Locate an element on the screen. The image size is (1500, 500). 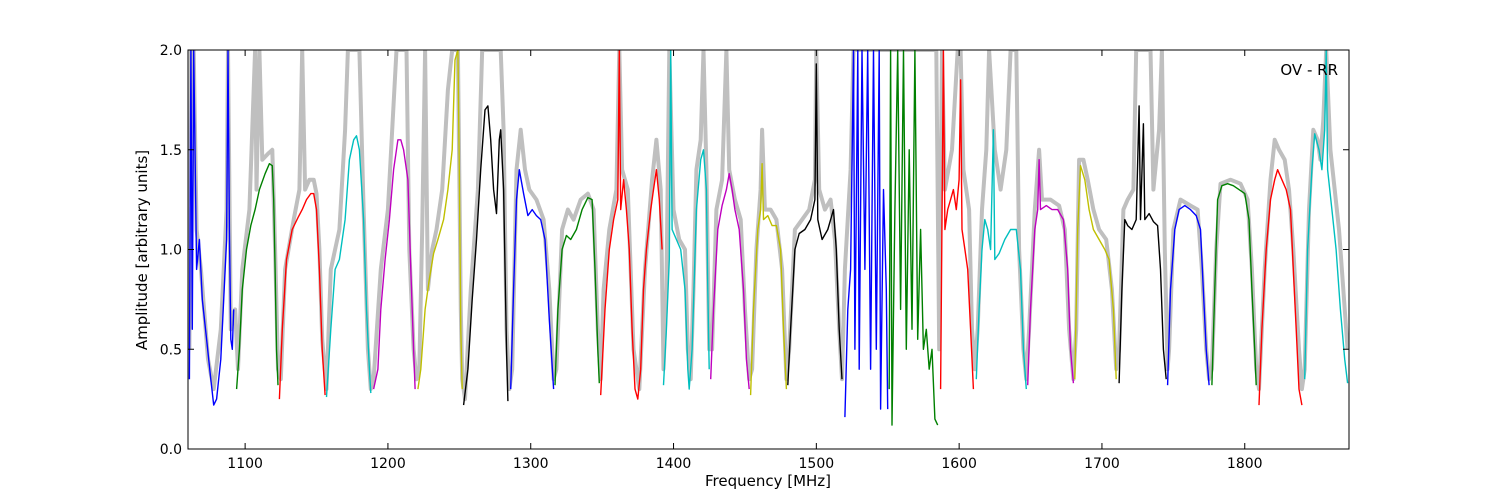
x-tick-label: 1200 is located at coordinates (388, 464).